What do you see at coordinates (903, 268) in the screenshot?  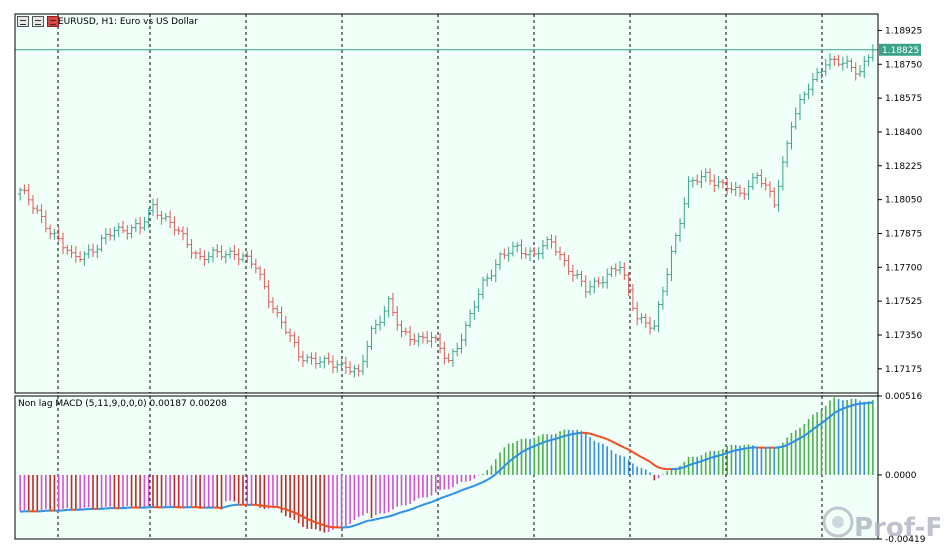 I see `price-tick-label: 1.17700` at bounding box center [903, 268].